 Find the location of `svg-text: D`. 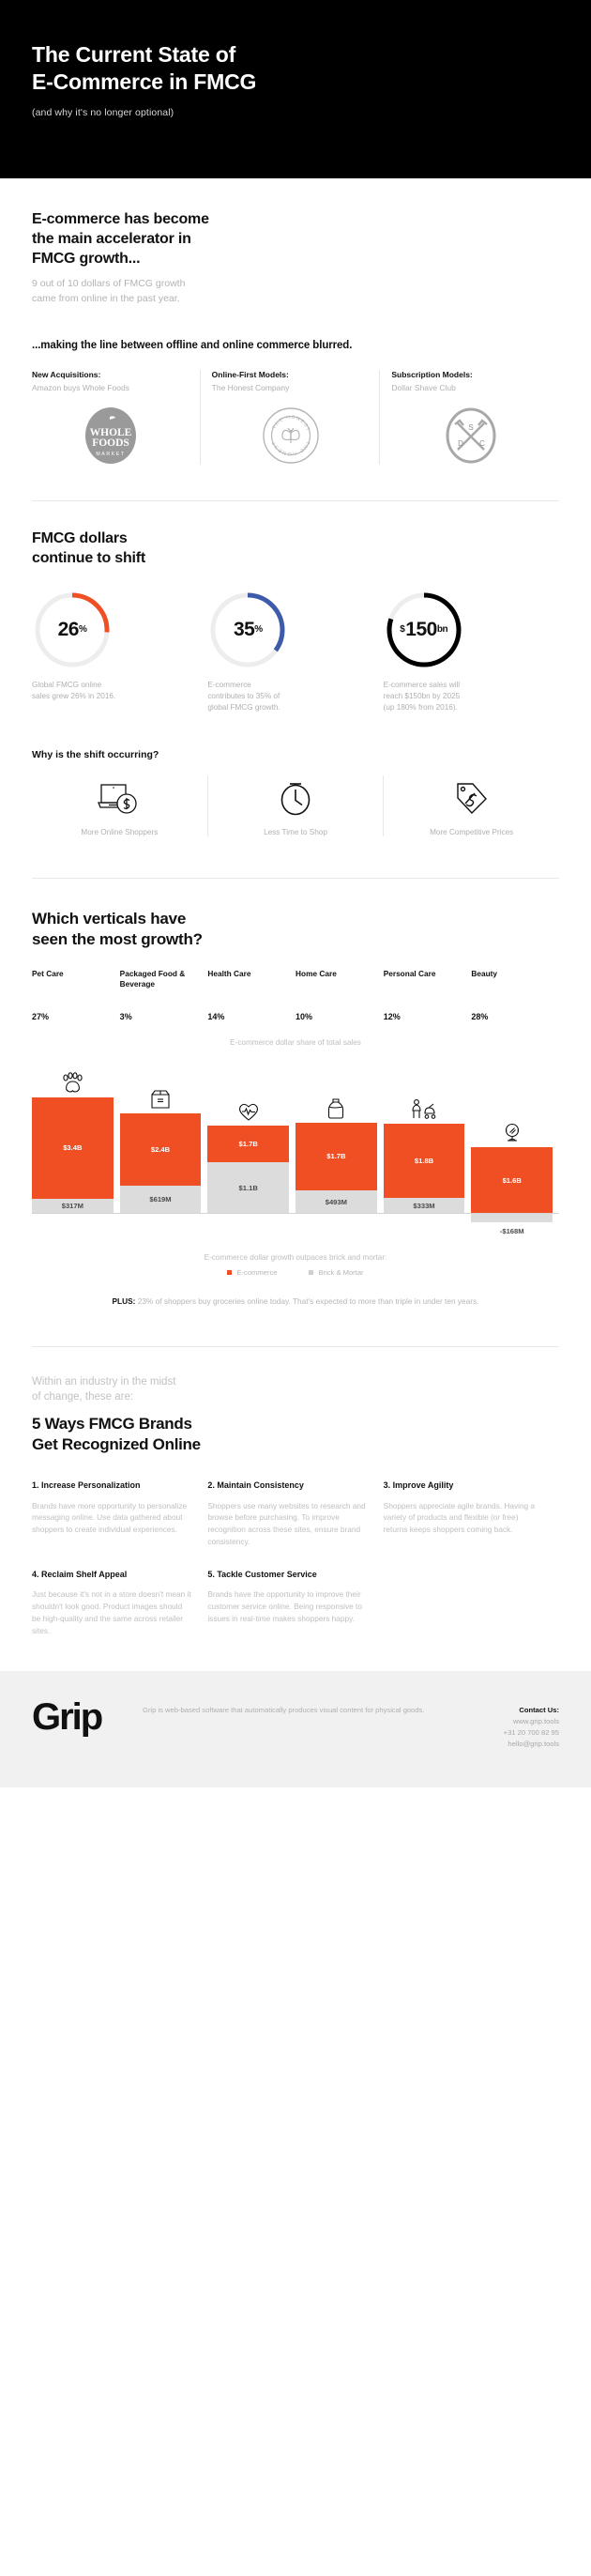

svg-text: D is located at coordinates (461, 444).